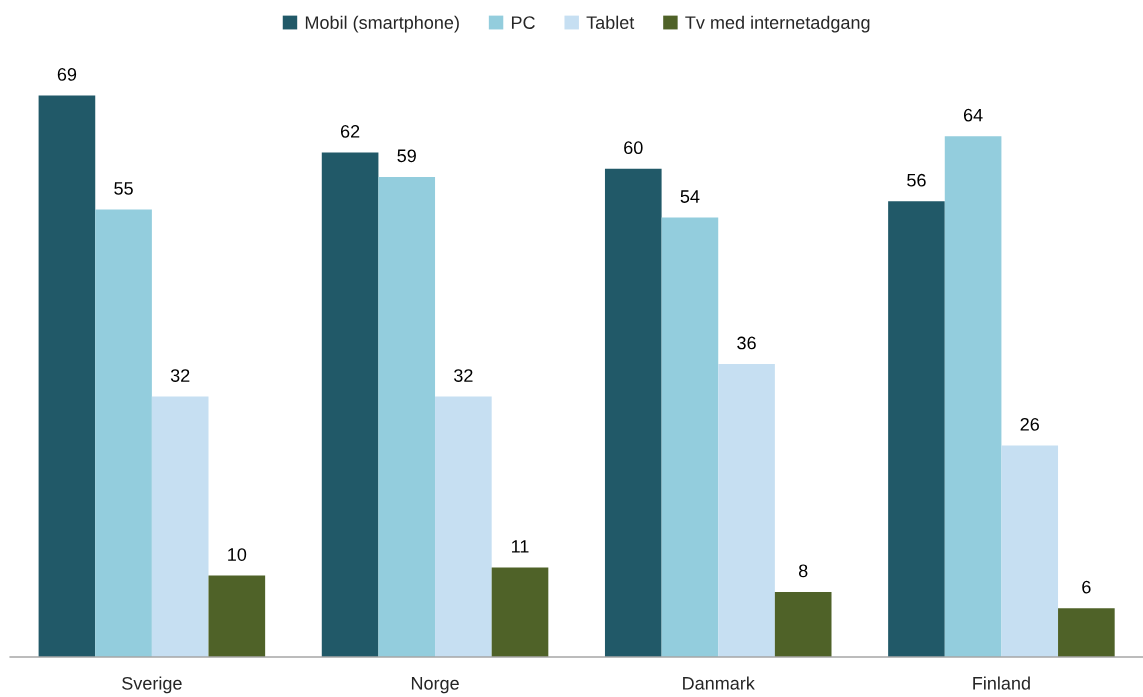 Image resolution: width=1143 pixels, height=697 pixels. Describe the element at coordinates (520, 546) in the screenshot. I see `data-label: 11` at that location.